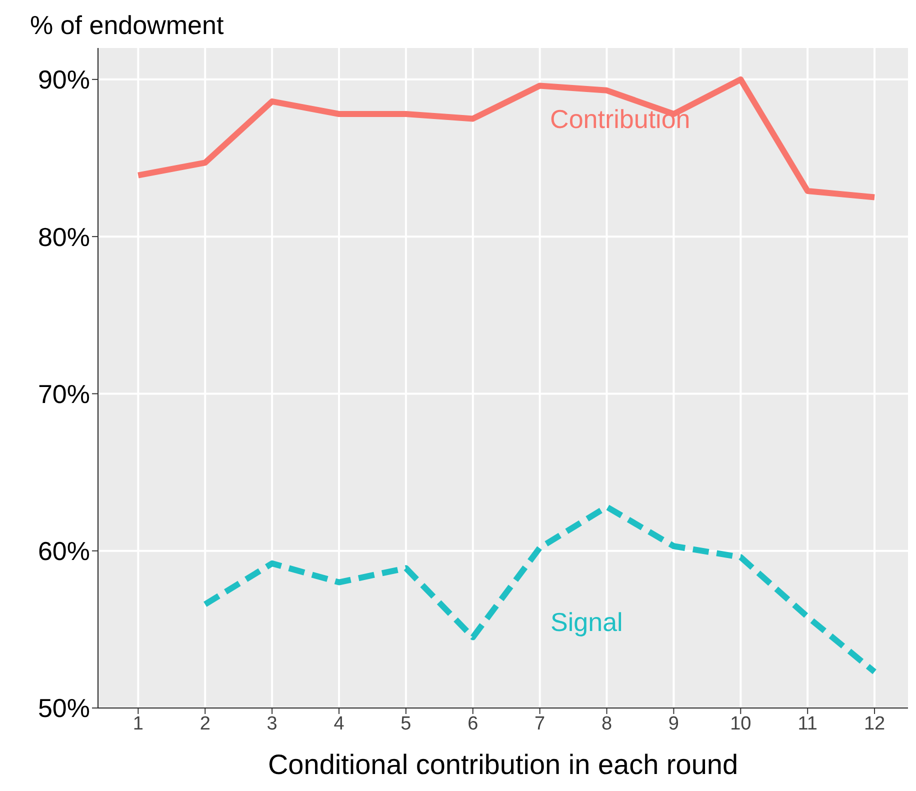  Describe the element at coordinates (339, 723) in the screenshot. I see `x-tick-label: 4` at that location.